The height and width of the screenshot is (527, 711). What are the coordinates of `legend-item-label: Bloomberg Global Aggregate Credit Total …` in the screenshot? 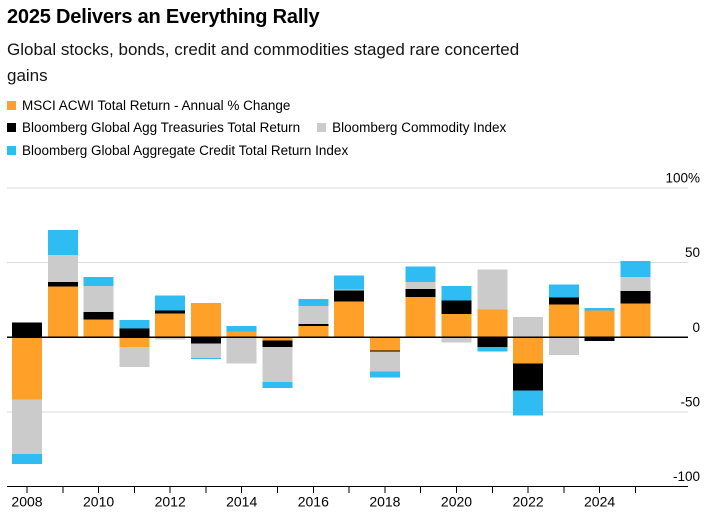 It's located at (185, 150).